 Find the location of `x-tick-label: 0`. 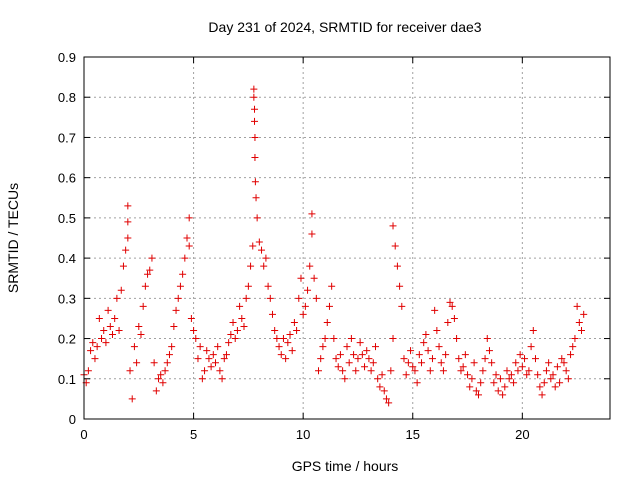

x-tick-label: 0 is located at coordinates (83, 434).